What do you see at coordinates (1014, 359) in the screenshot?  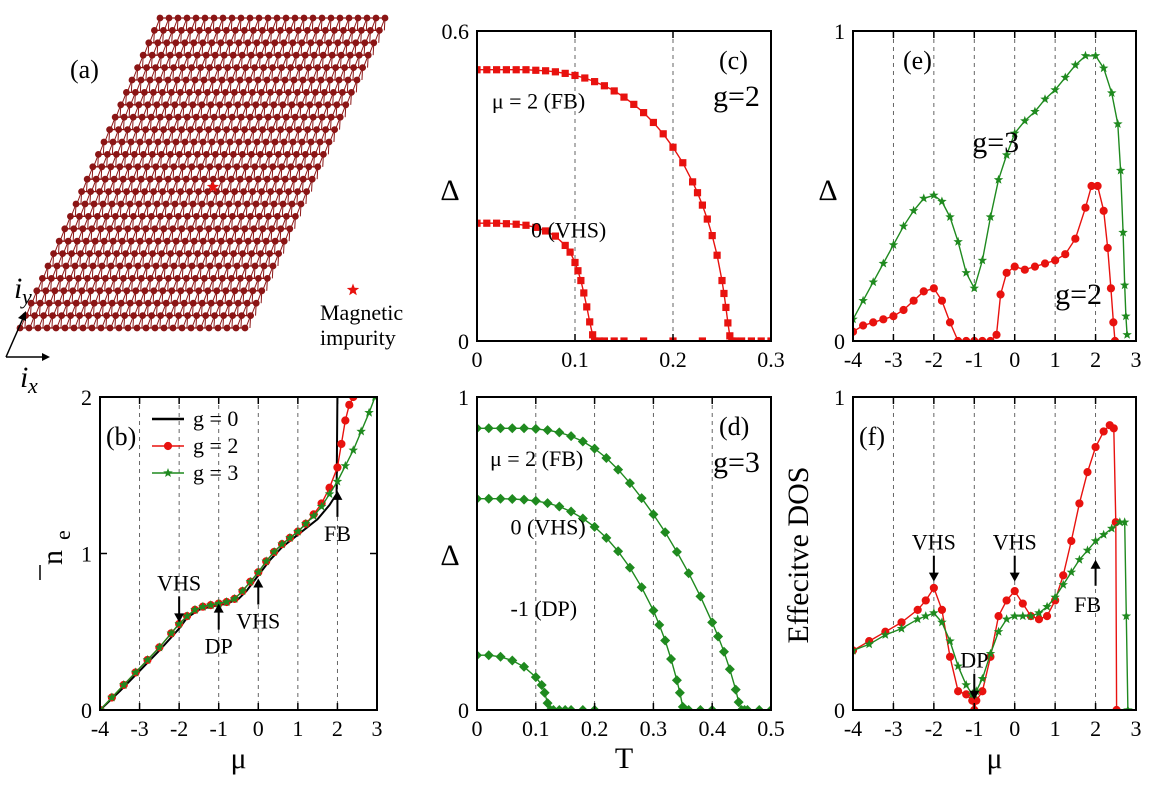 I see `x-tick-label: 0` at bounding box center [1014, 359].